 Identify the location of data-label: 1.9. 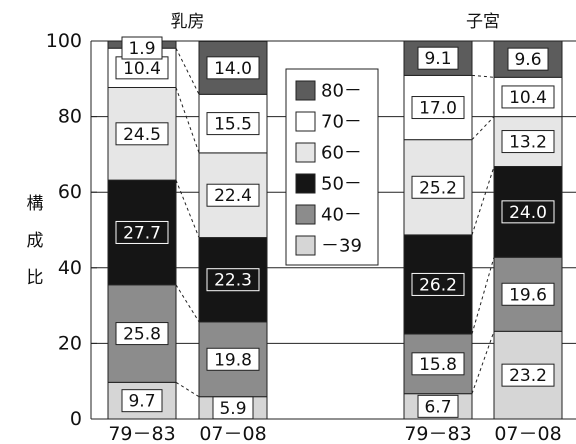
(141, 49).